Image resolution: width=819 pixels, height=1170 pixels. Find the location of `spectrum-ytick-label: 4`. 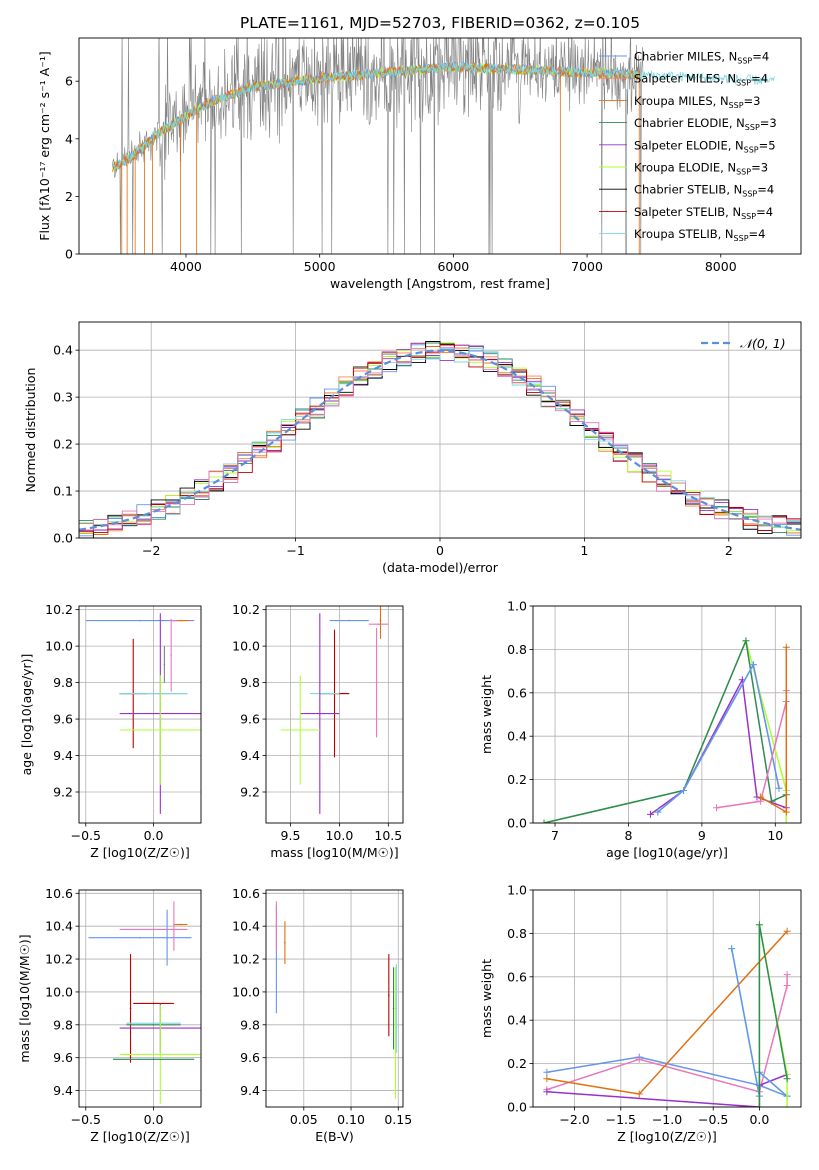

spectrum-ytick-label: 4 is located at coordinates (69, 138).